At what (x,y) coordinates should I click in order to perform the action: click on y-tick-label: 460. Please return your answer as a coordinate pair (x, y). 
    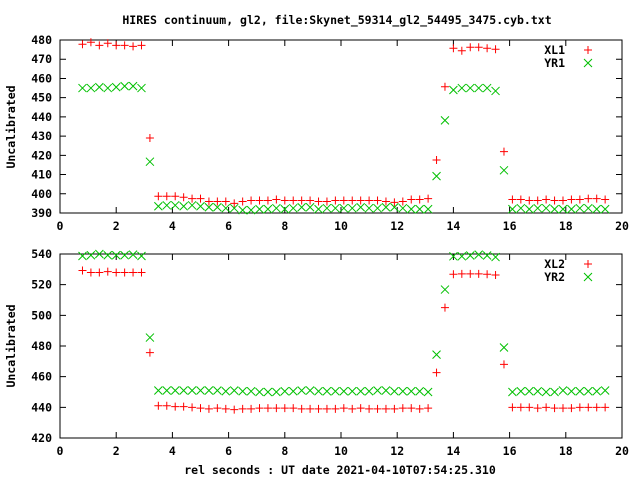
    Looking at the image, I should click on (41, 377).